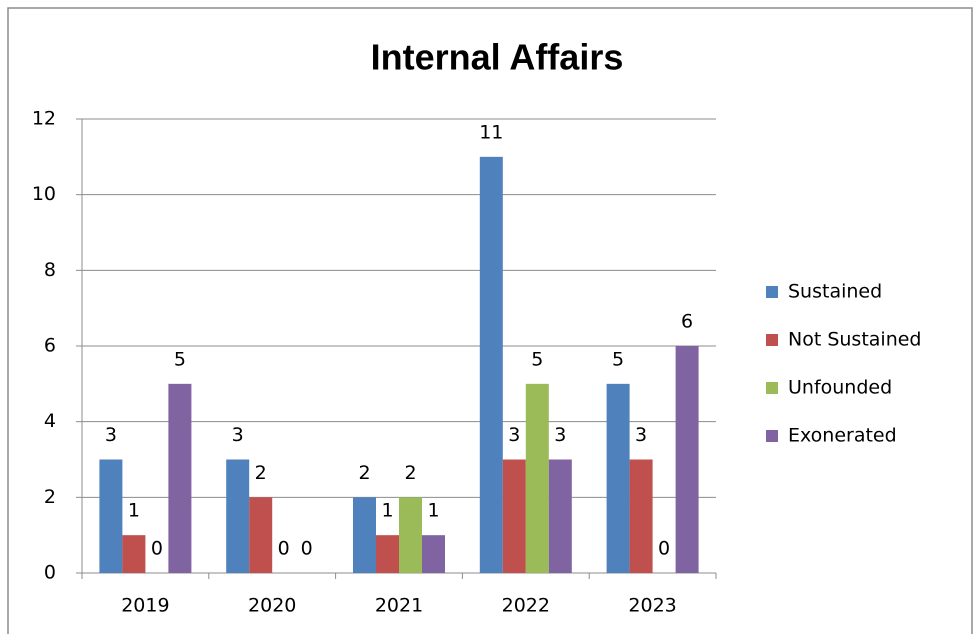 This screenshot has height=634, width=976. What do you see at coordinates (50, 270) in the screenshot?
I see `y-tick-label: 8` at bounding box center [50, 270].